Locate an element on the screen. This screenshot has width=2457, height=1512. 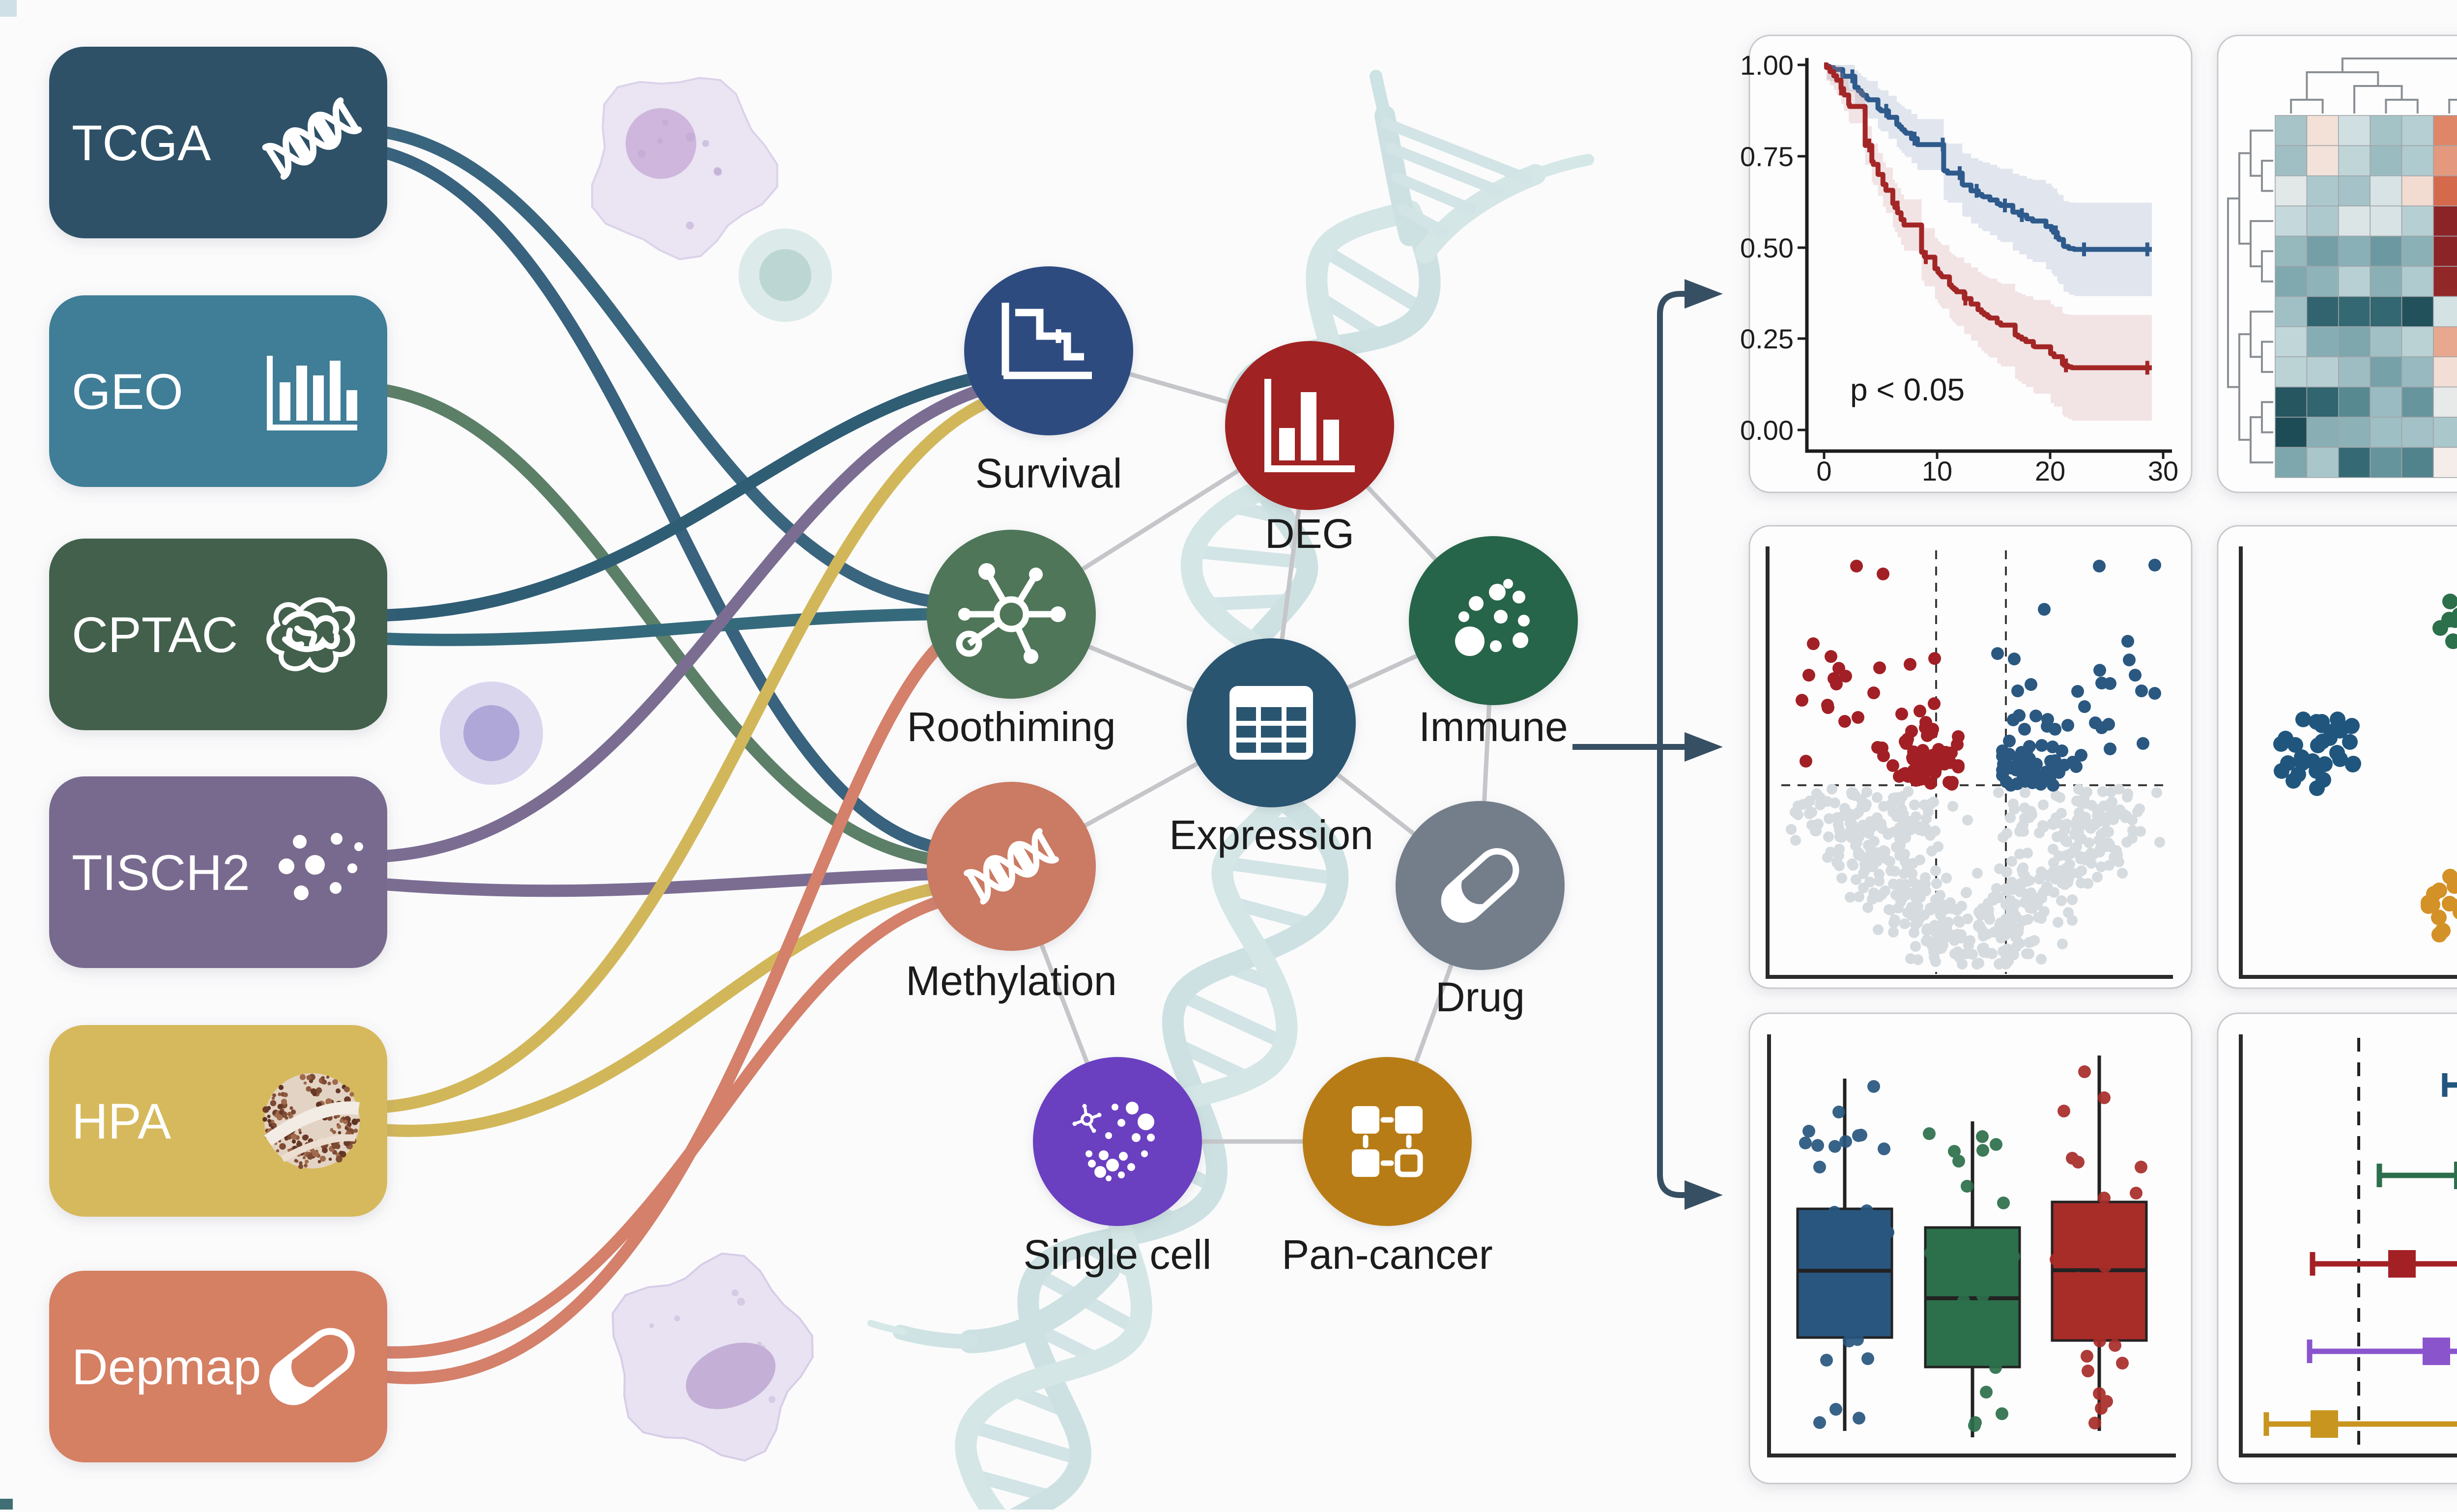
svg-text: 0.00 is located at coordinates (1767, 431).